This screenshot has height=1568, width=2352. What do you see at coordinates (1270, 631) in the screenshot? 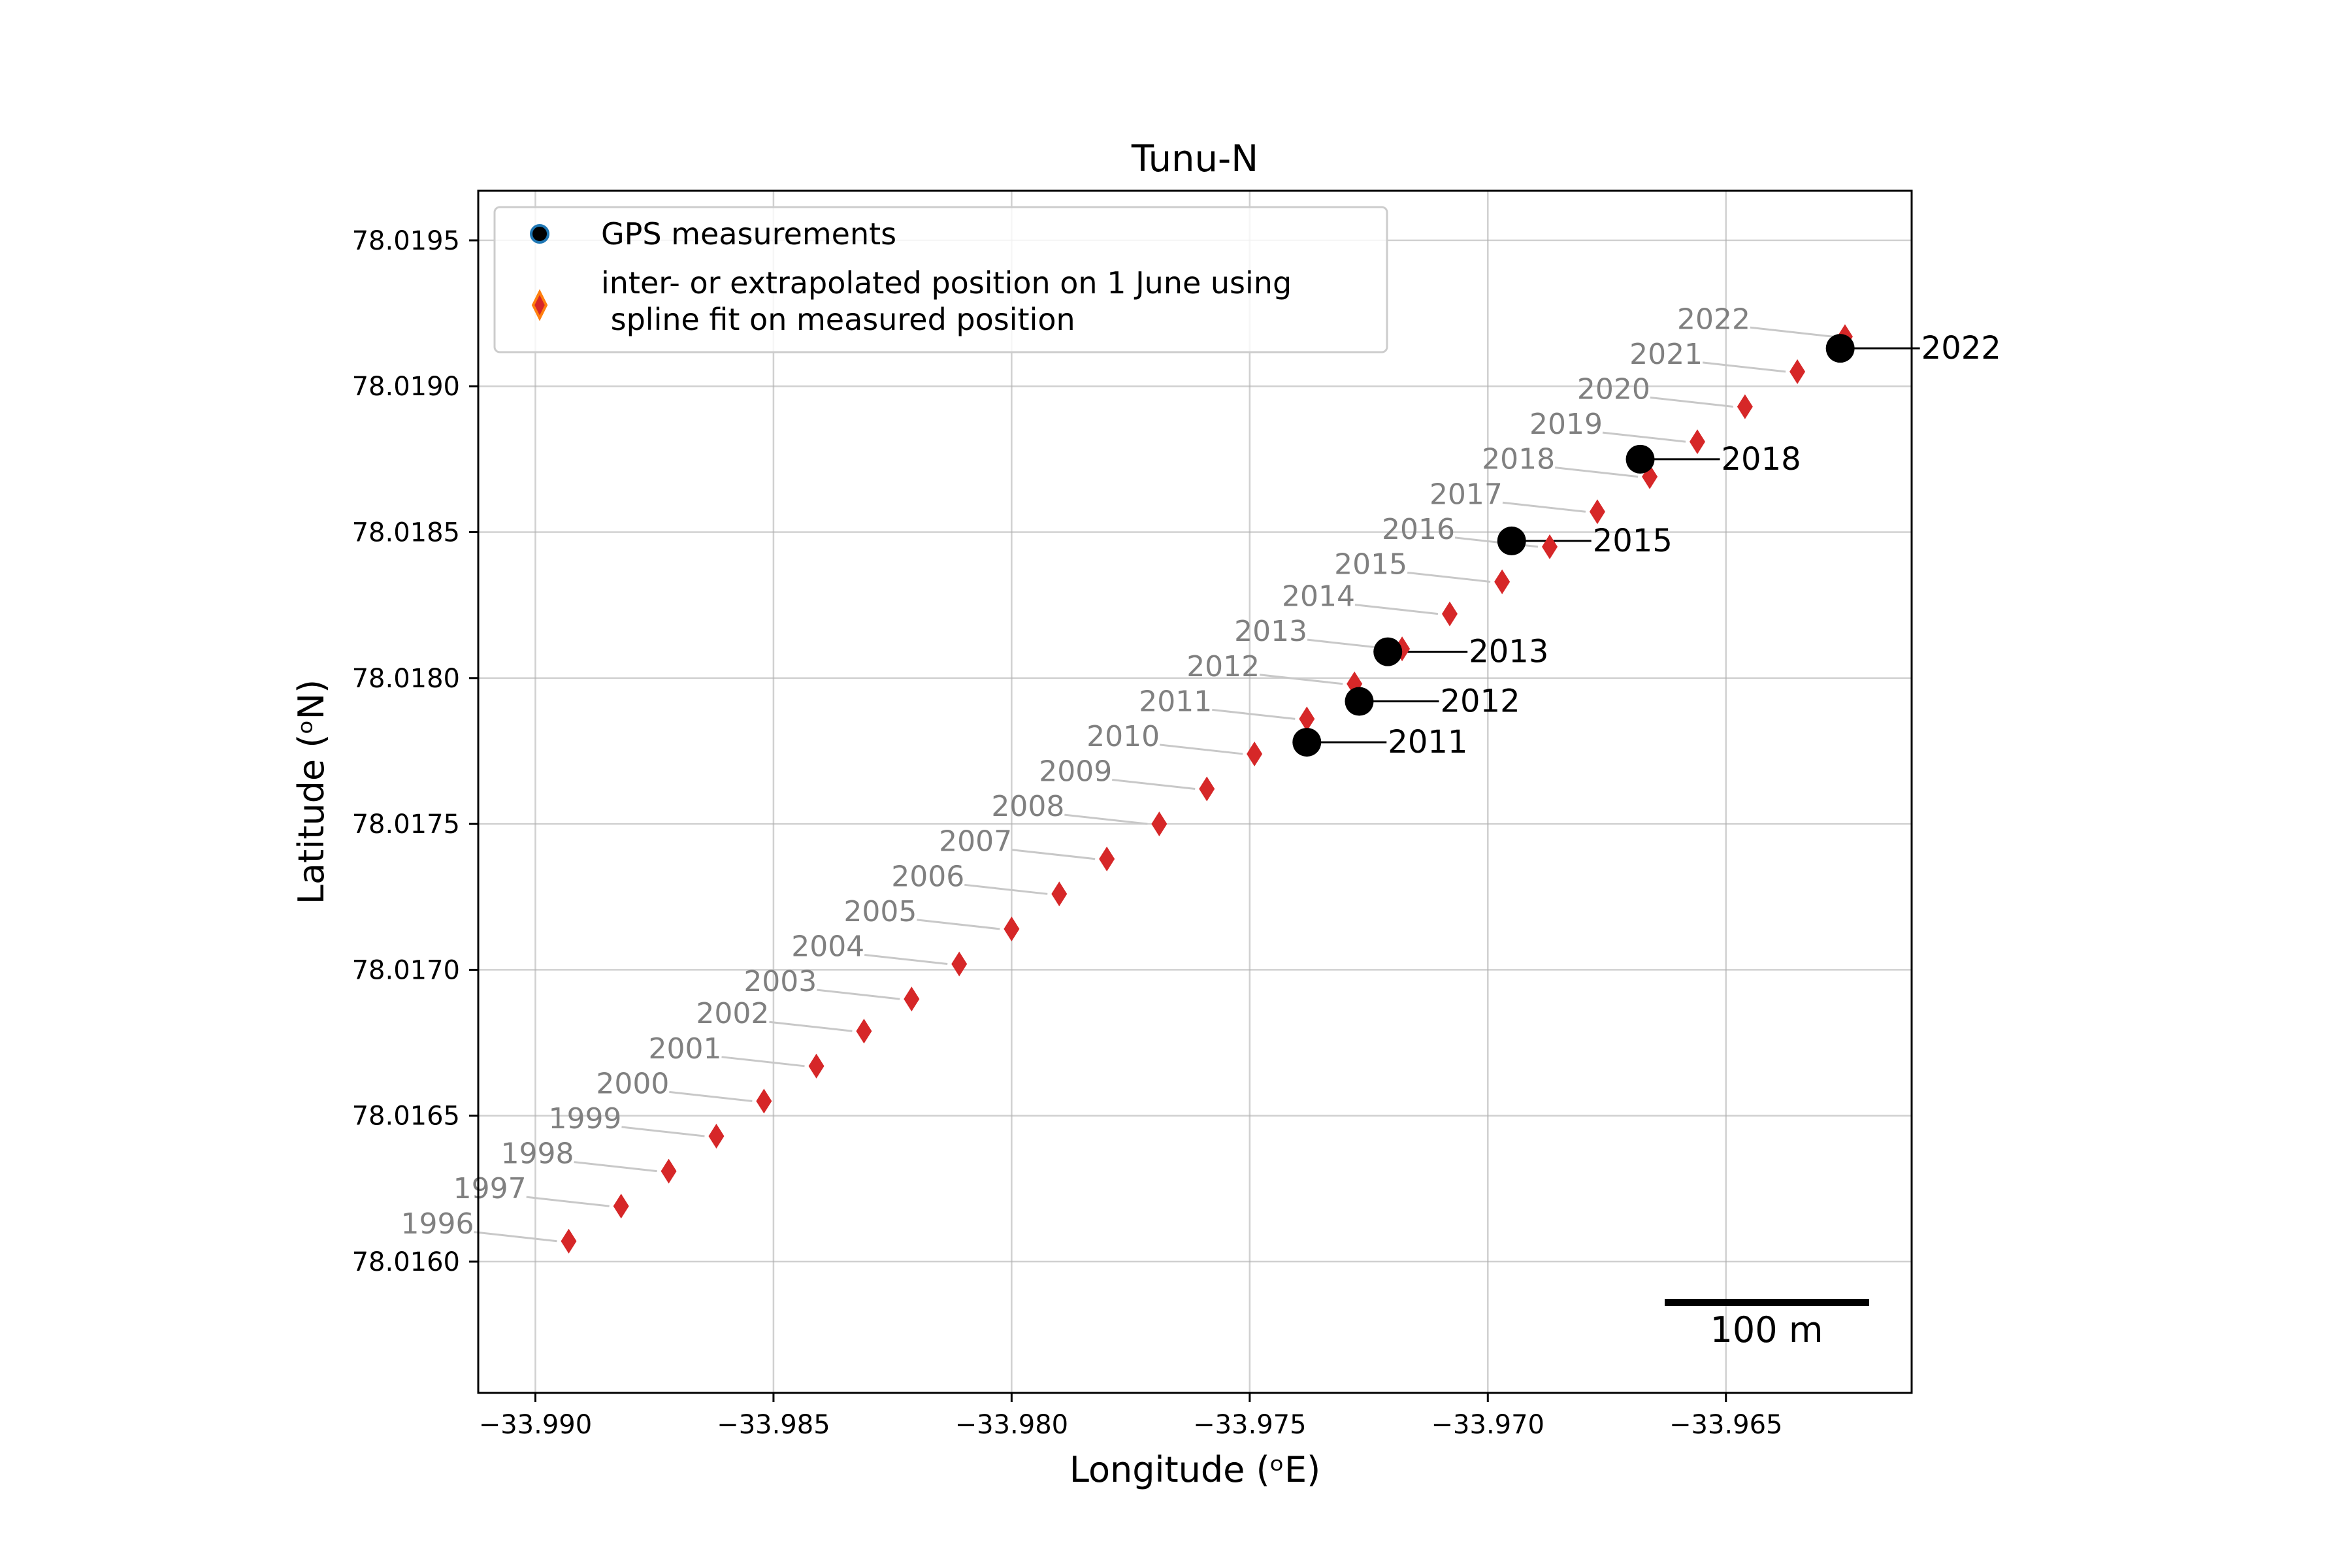
I see `interp-year-label: 2013` at bounding box center [1270, 631].